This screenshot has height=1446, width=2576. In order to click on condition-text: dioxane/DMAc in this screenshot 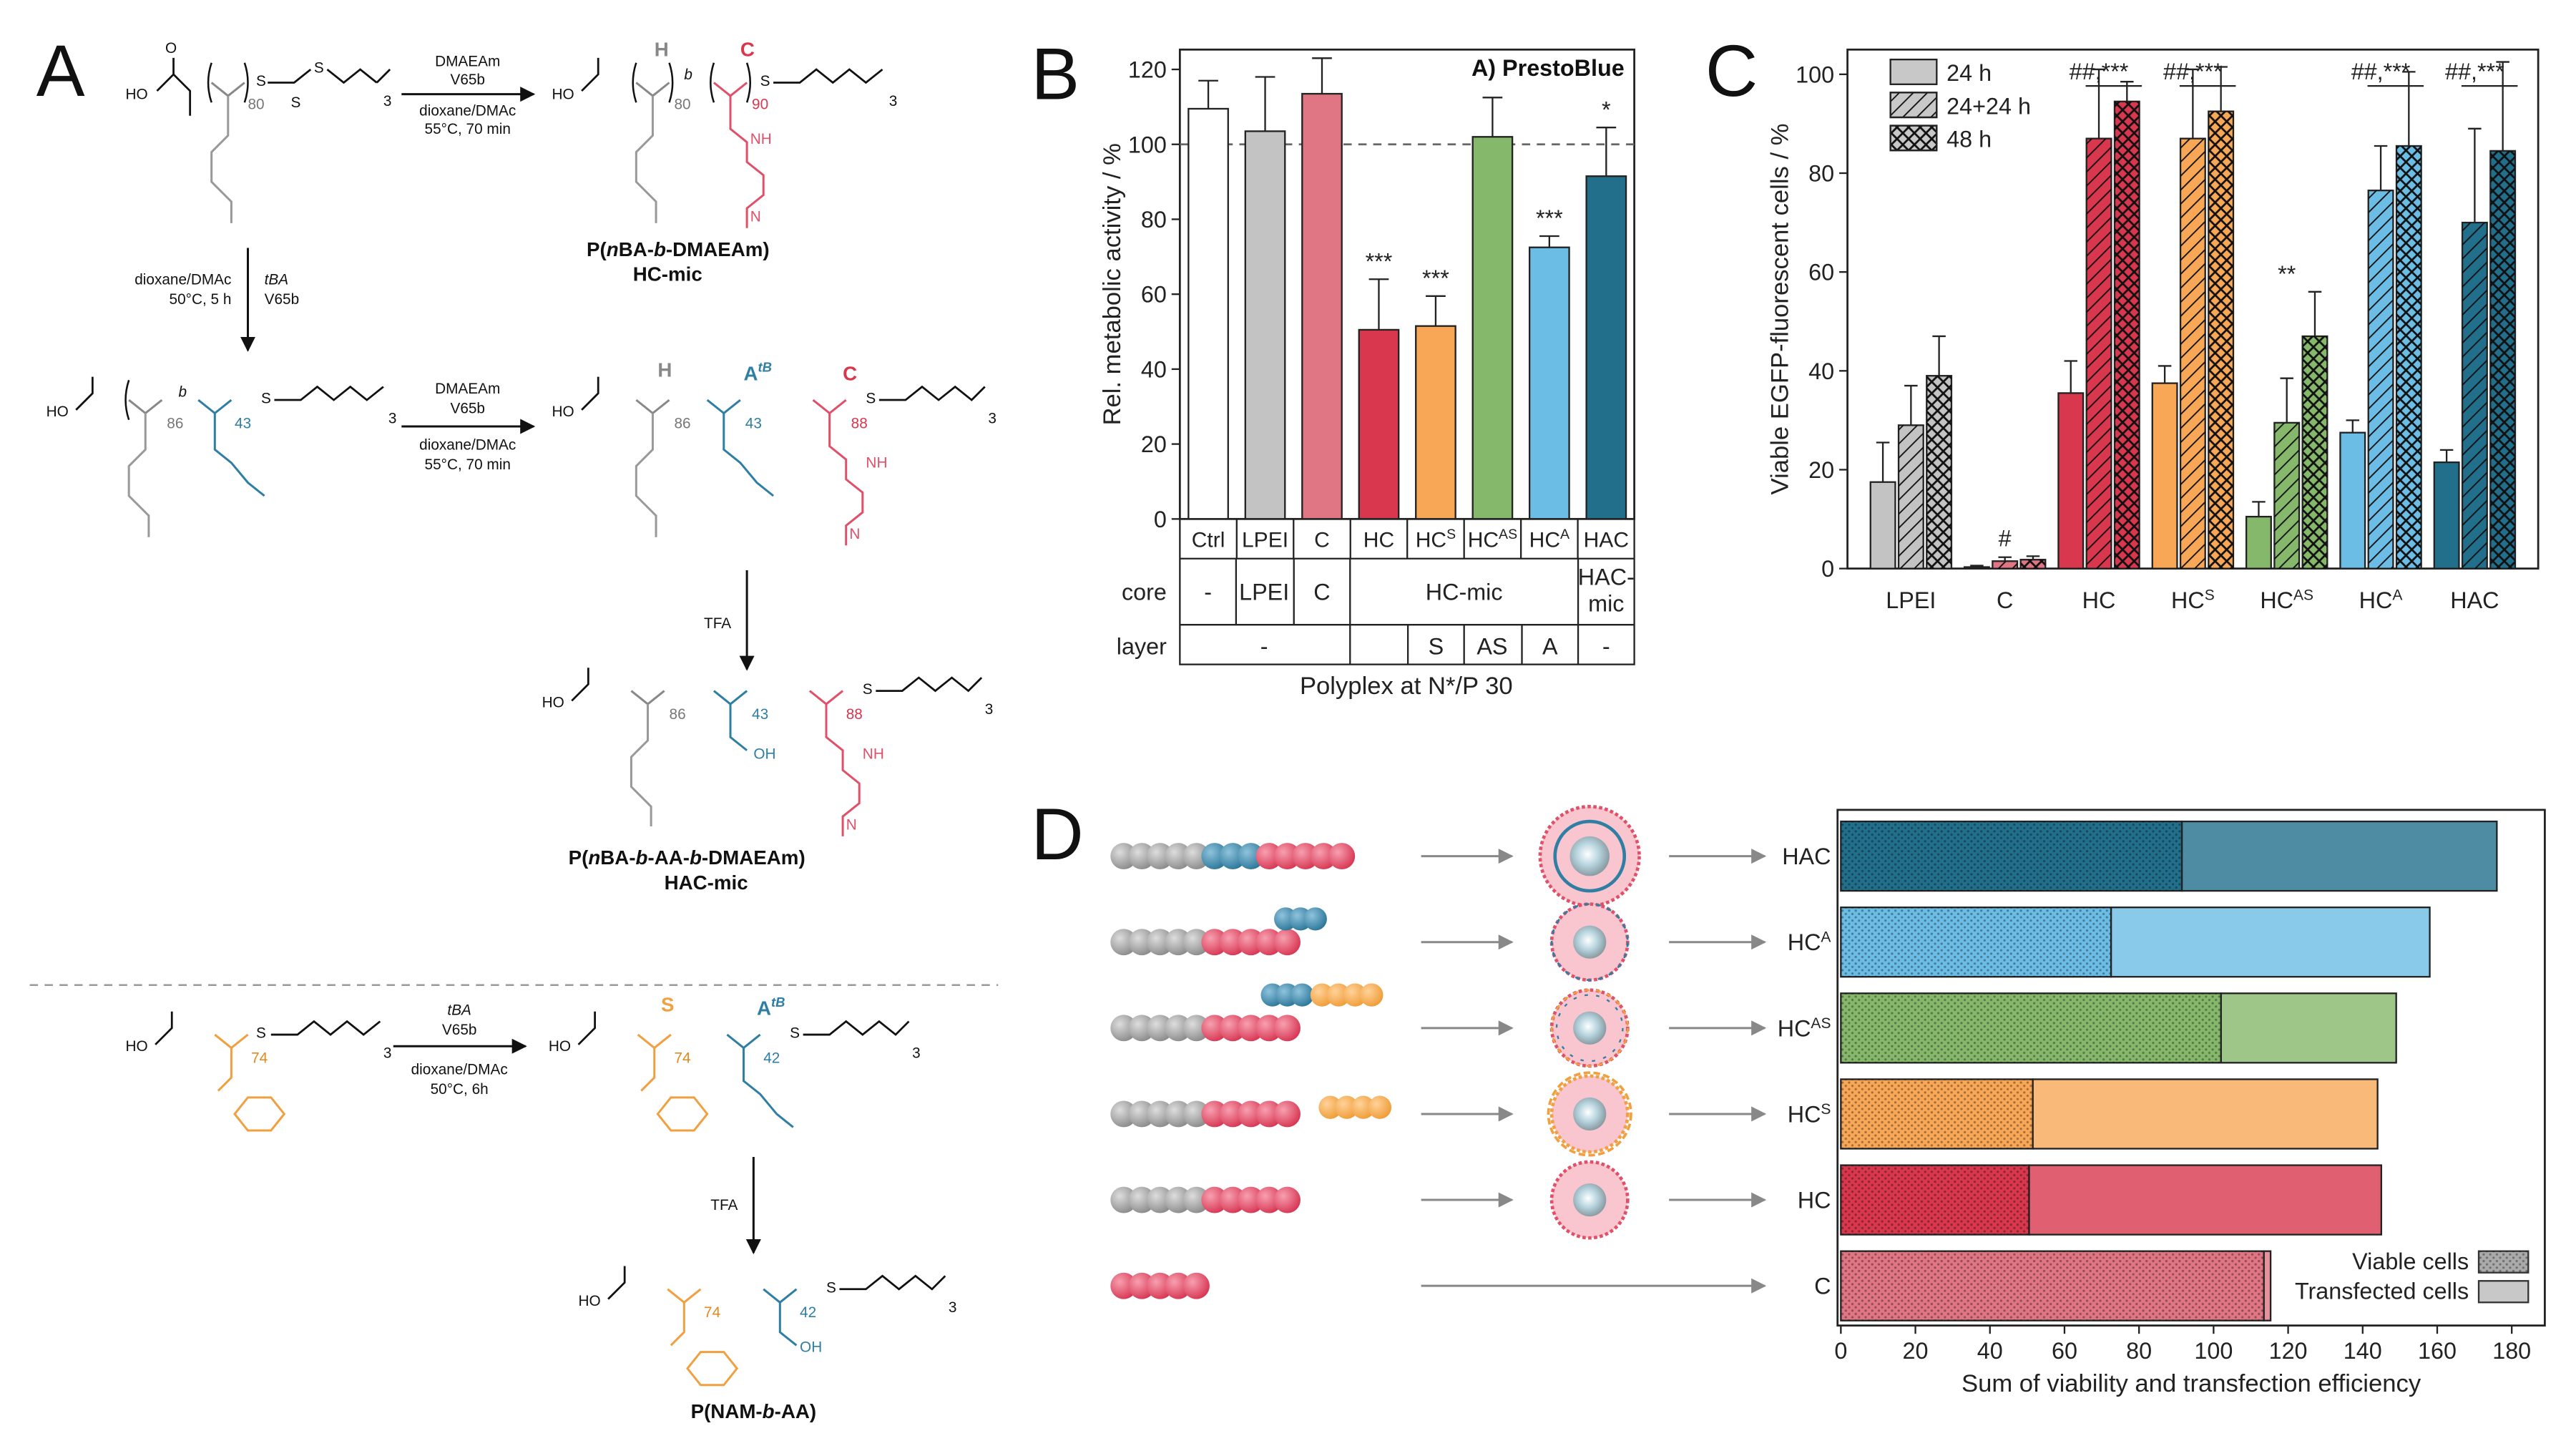, I will do `click(182, 279)`.